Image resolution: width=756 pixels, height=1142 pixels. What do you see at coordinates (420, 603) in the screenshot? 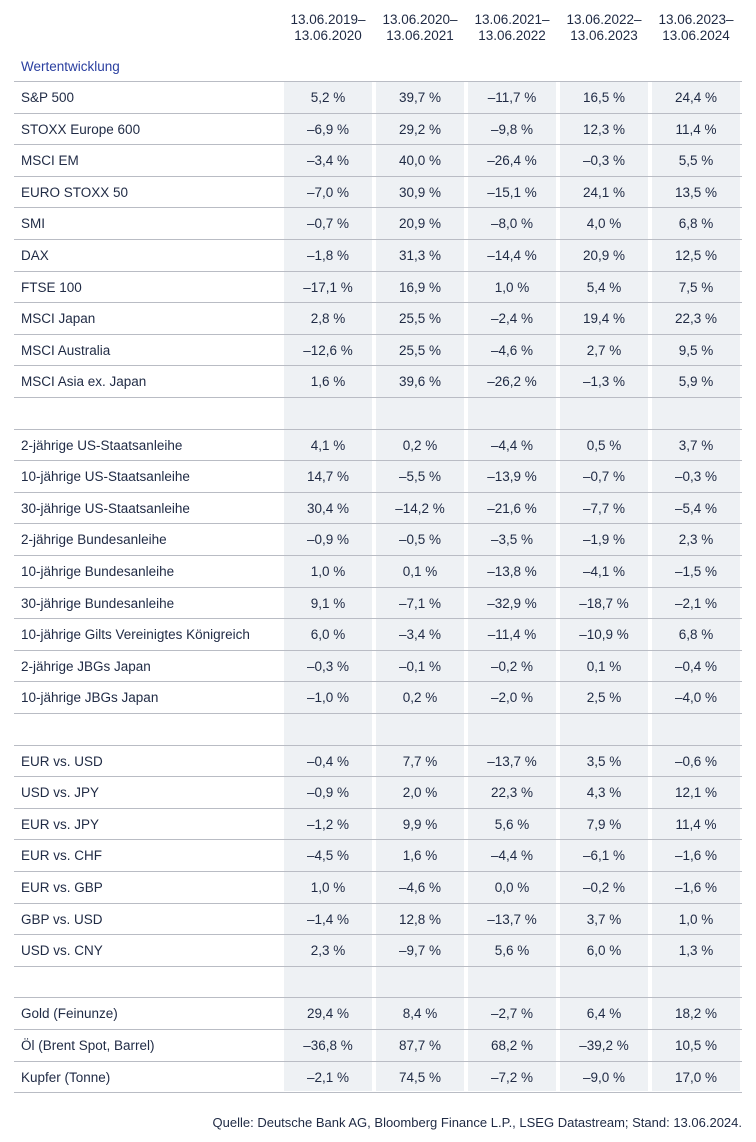
I see `value-cell: –7,1 %` at bounding box center [420, 603].